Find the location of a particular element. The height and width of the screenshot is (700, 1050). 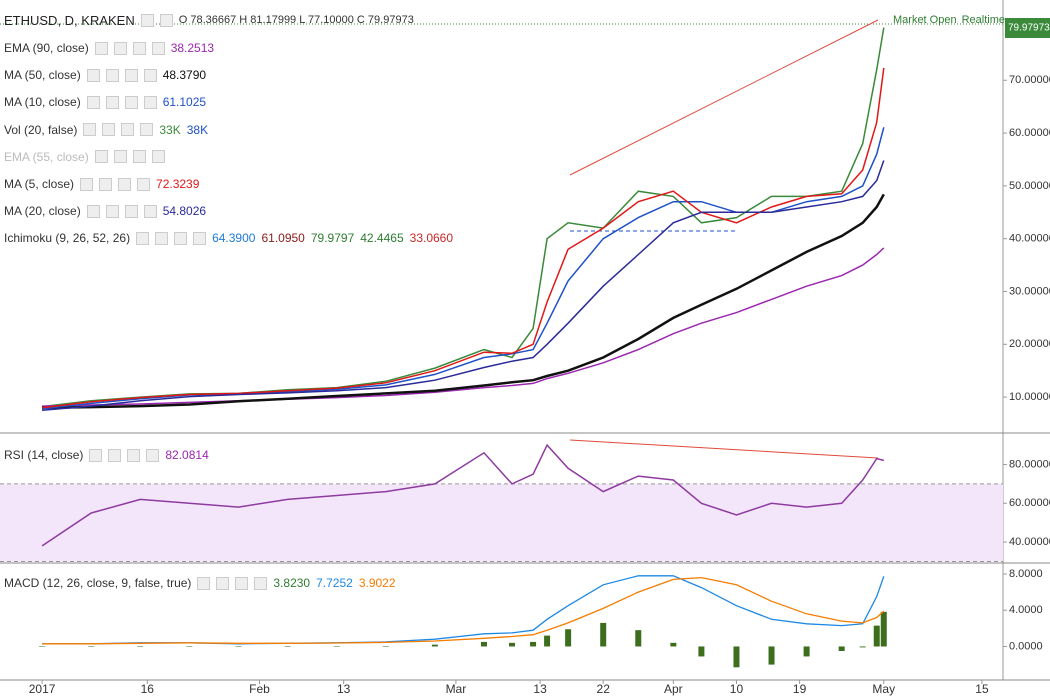

indicator-reading: 33K is located at coordinates (170, 129).